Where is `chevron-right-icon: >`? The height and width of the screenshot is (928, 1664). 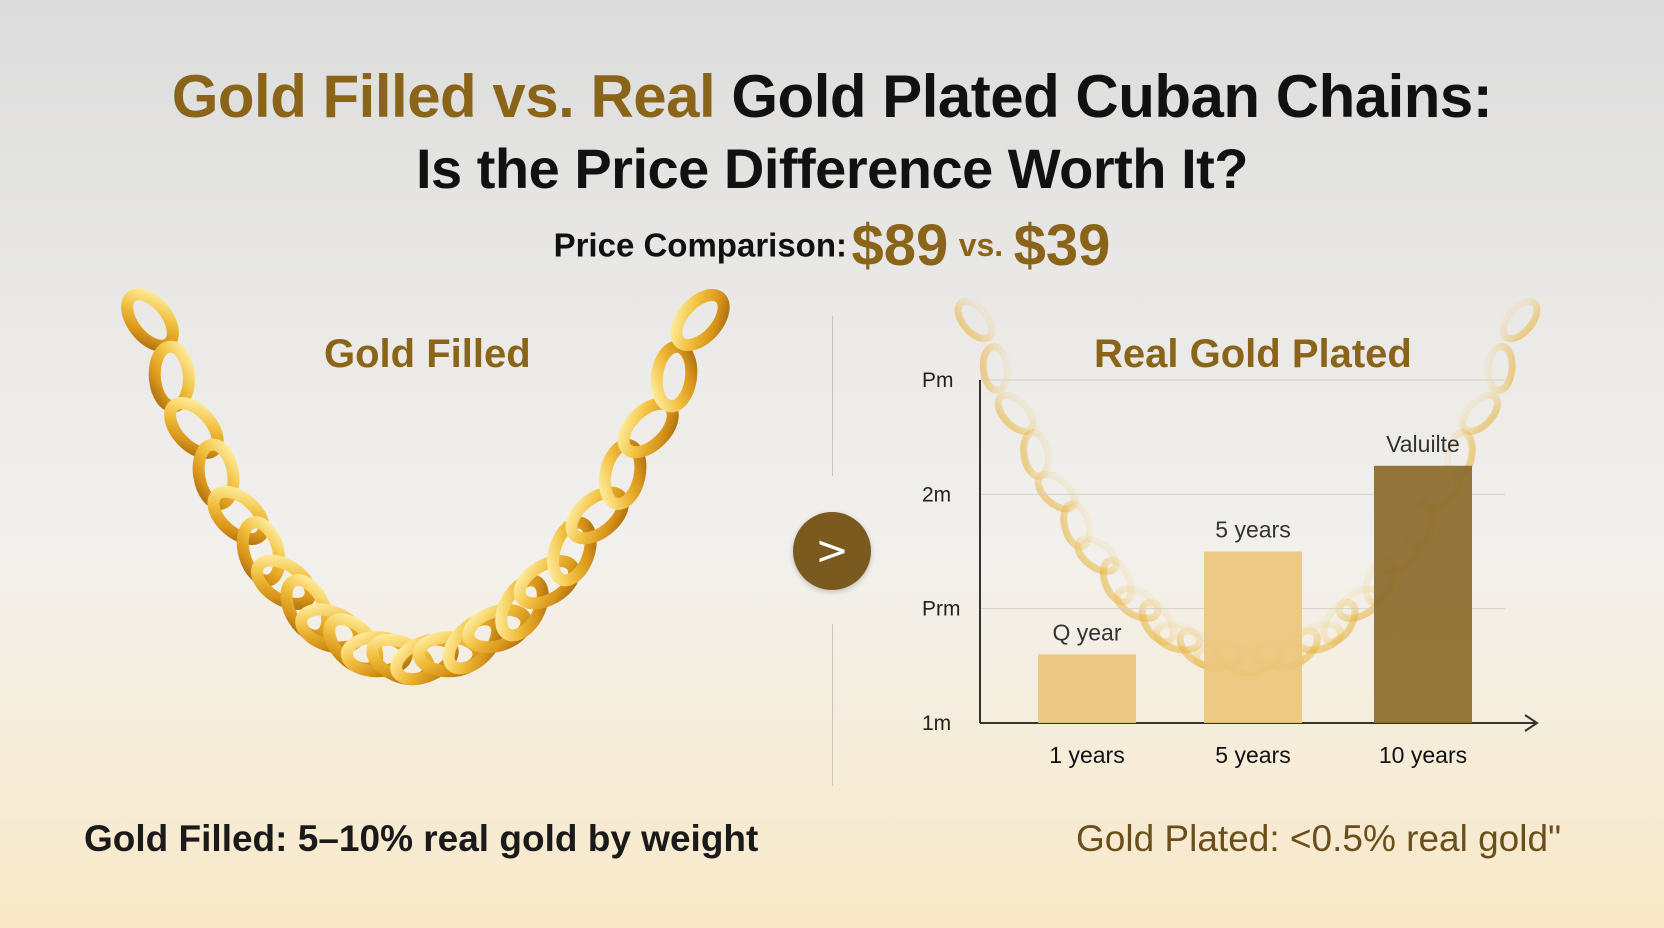 chevron-right-icon: > is located at coordinates (832, 551).